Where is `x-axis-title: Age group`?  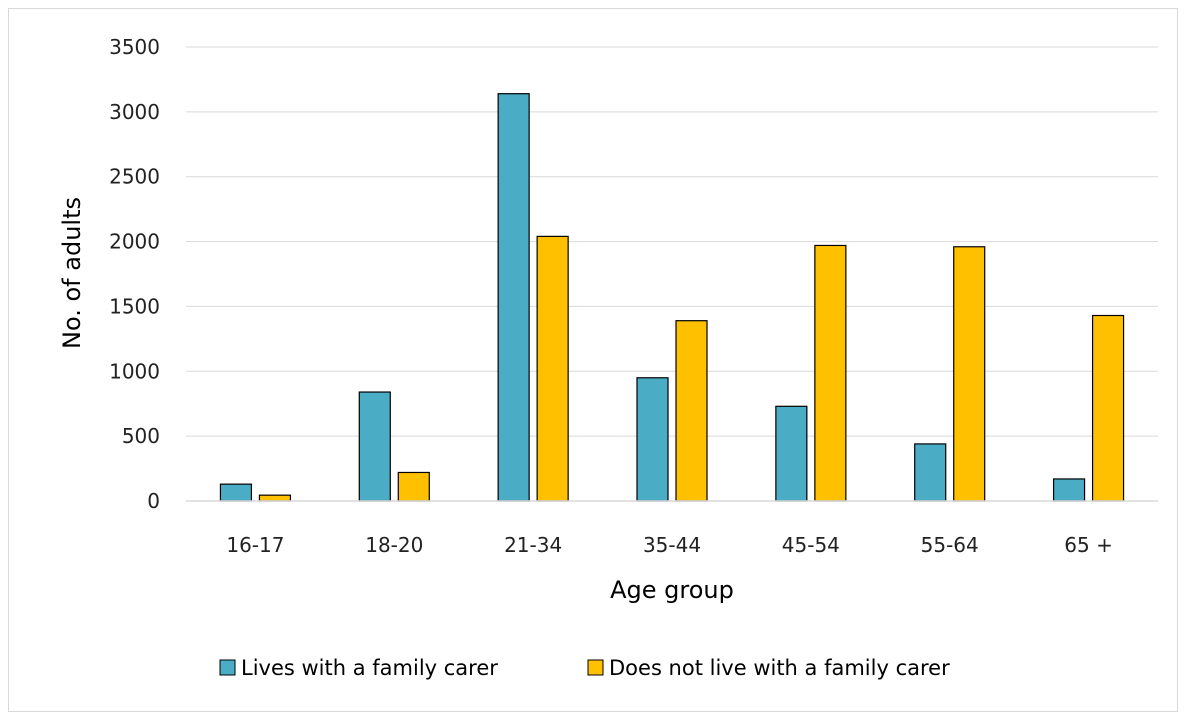
x-axis-title: Age group is located at coordinates (672, 590).